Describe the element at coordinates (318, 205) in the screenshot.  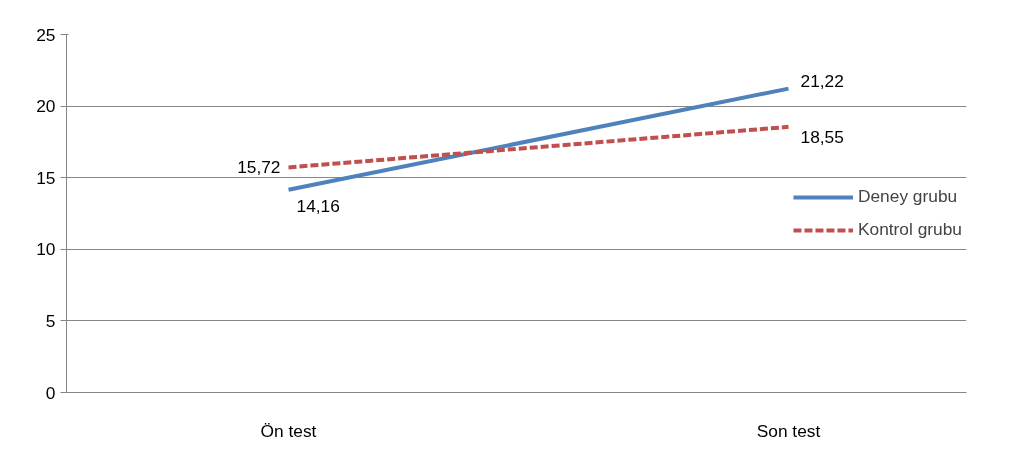
I see `data-label: 14,16` at that location.